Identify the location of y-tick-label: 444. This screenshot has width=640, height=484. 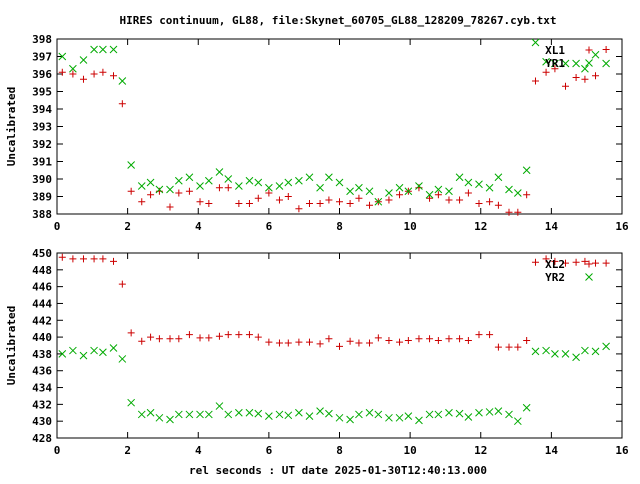
(42, 303).